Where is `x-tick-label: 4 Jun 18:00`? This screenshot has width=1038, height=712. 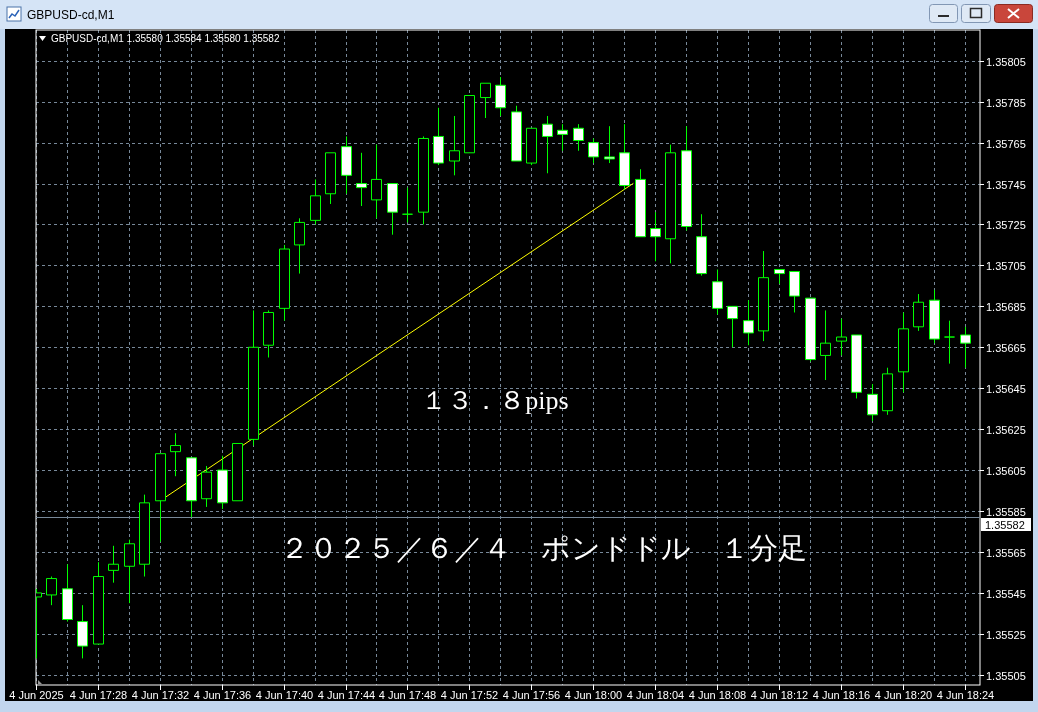
x-tick-label: 4 Jun 18:00 is located at coordinates (593, 695).